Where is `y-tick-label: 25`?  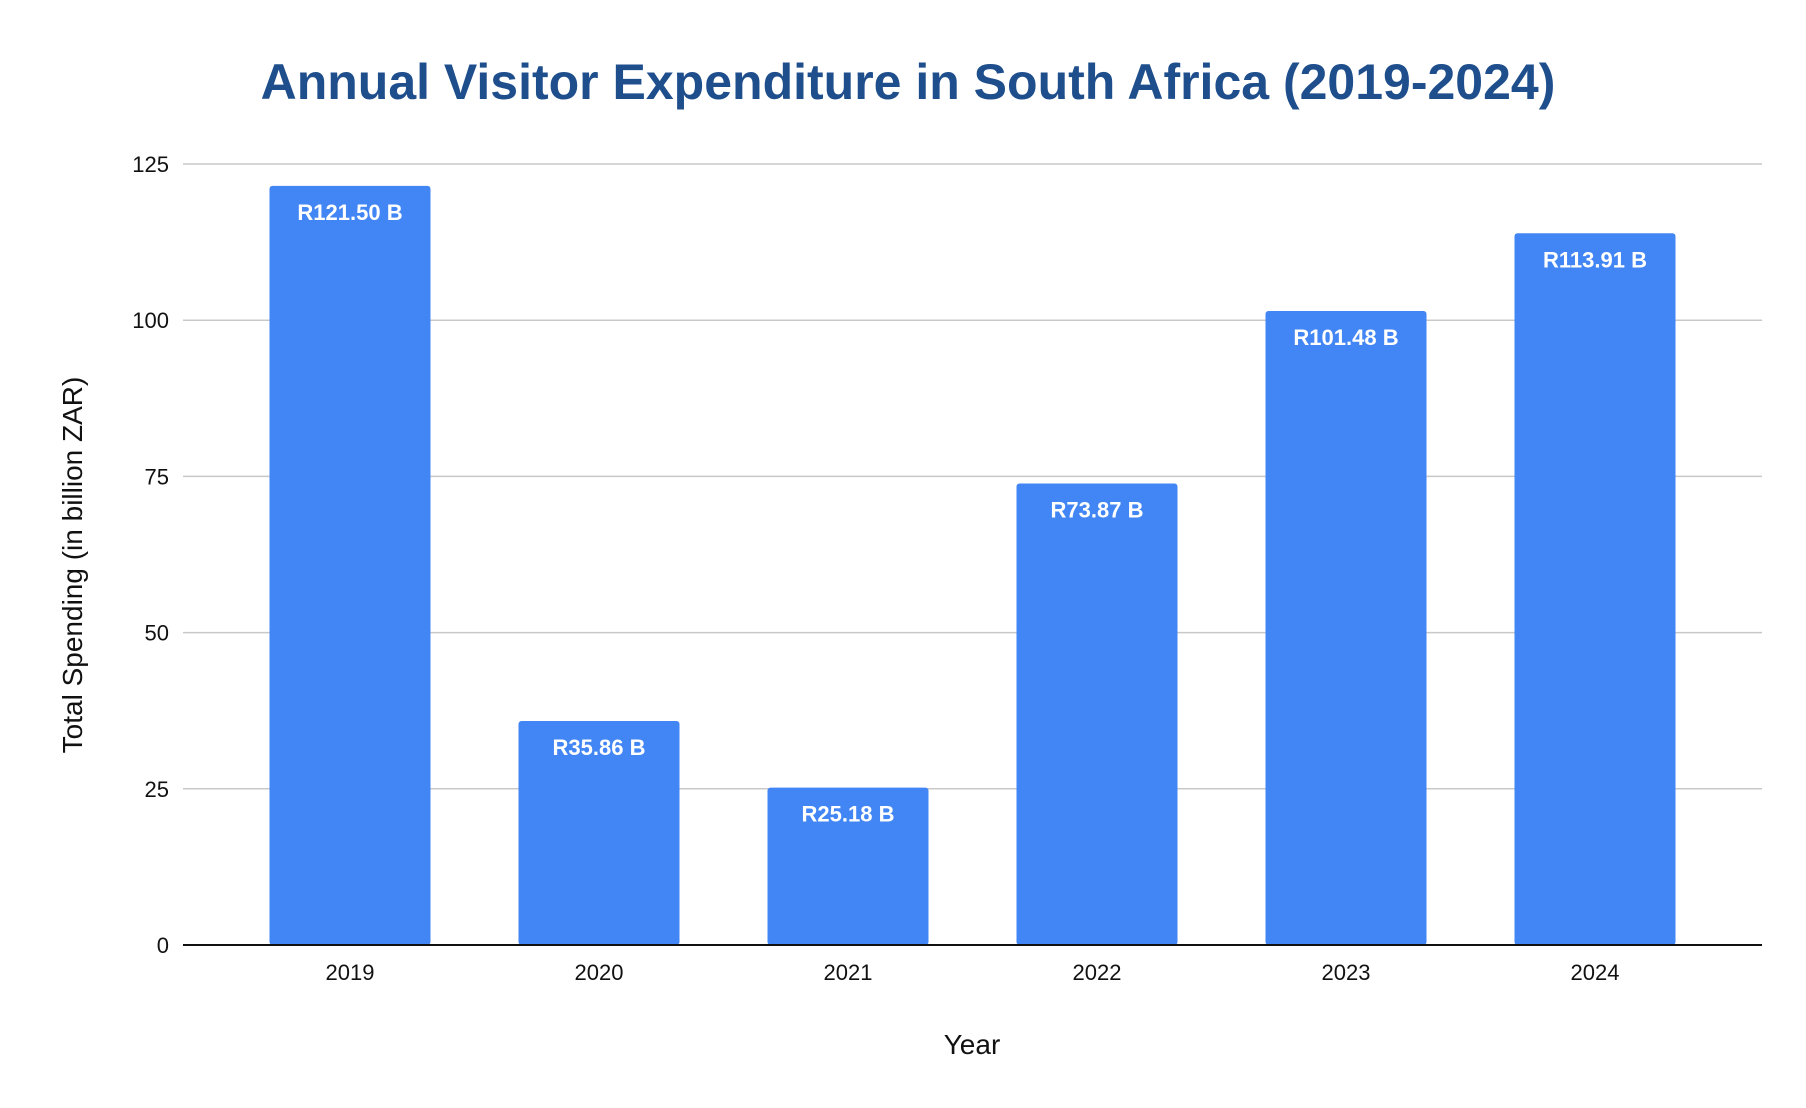
y-tick-label: 25 is located at coordinates (157, 789).